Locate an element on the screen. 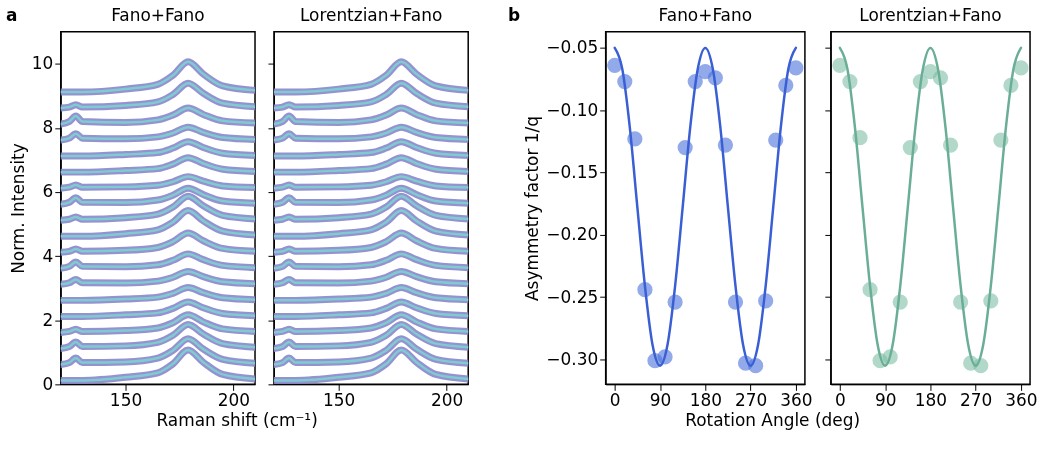  y-tick-label: 4 is located at coordinates (48, 255).